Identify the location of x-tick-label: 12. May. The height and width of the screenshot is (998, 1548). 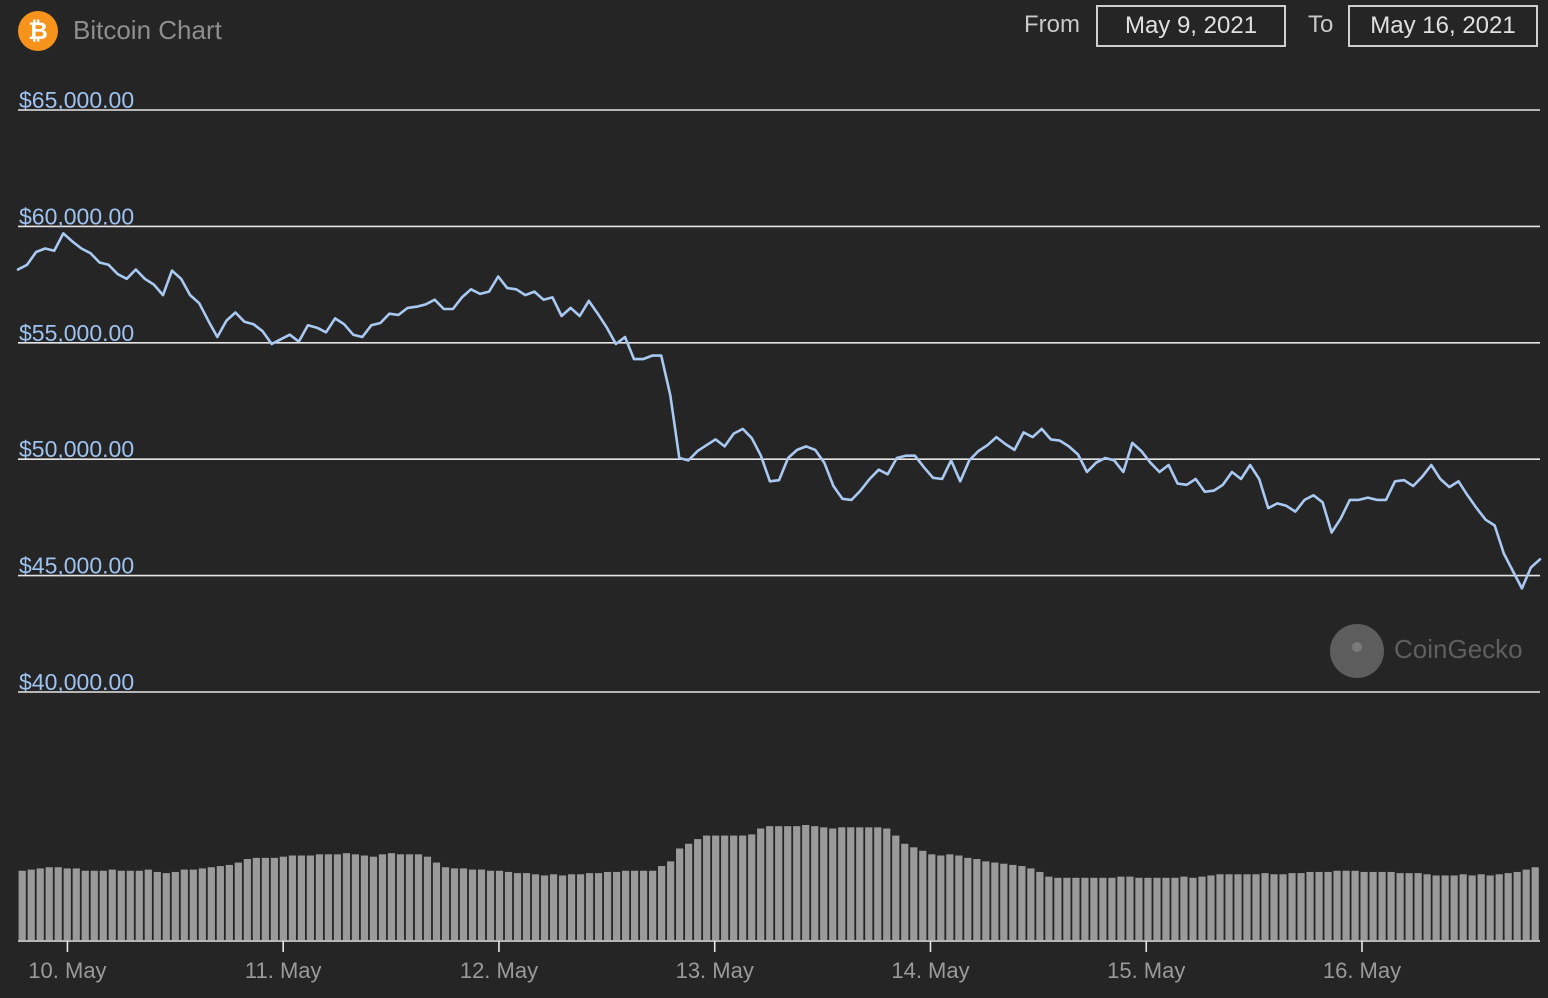
(499, 970).